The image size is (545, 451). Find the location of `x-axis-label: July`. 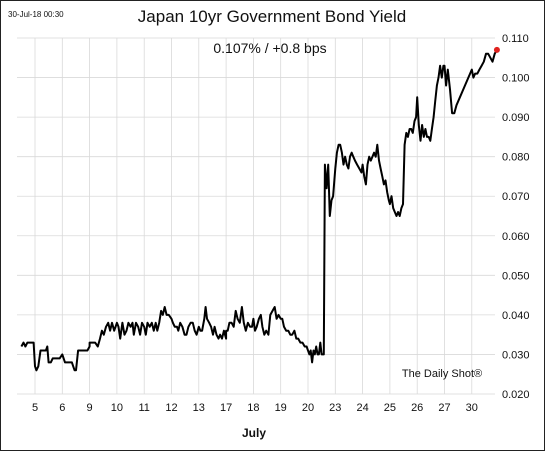

x-axis-label: July is located at coordinates (254, 433).